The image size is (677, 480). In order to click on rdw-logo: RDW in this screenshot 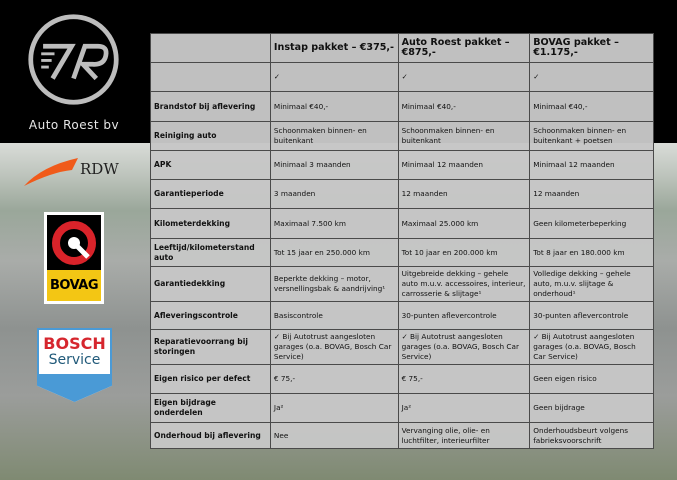, I will do `click(77, 173)`.